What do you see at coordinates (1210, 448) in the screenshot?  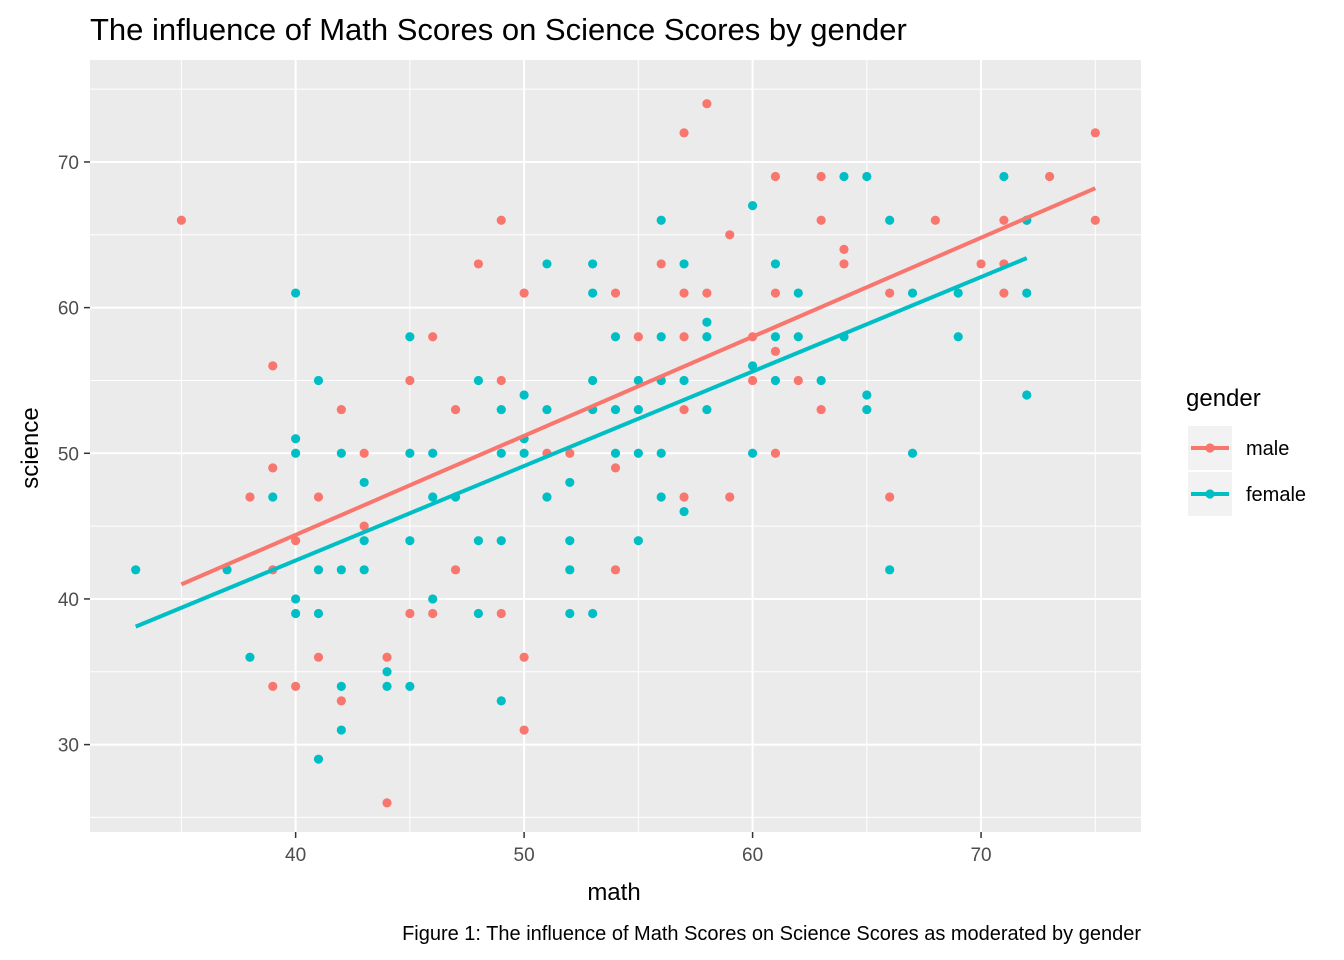 I see `legend-key-point-male` at bounding box center [1210, 448].